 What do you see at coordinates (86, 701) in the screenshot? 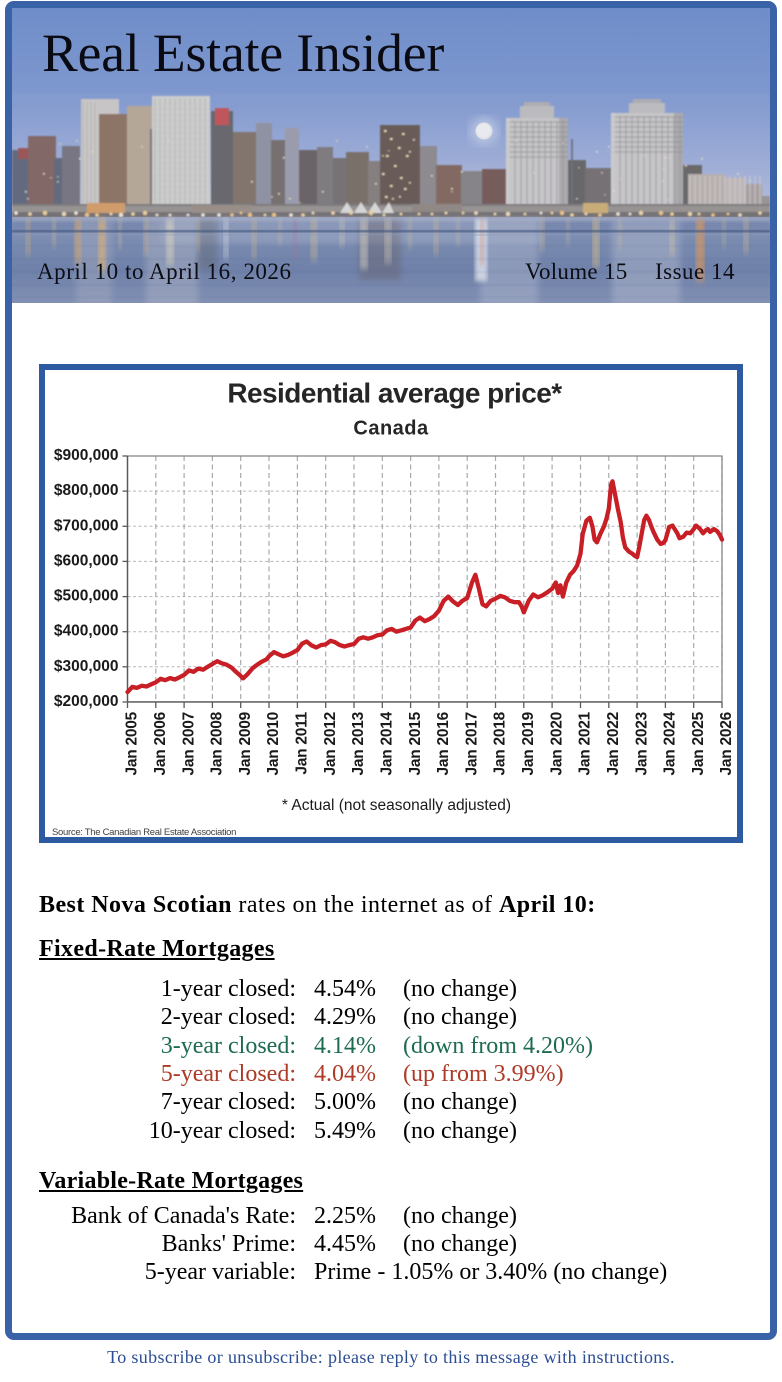
I see `svg-text: $200,000` at bounding box center [86, 701].